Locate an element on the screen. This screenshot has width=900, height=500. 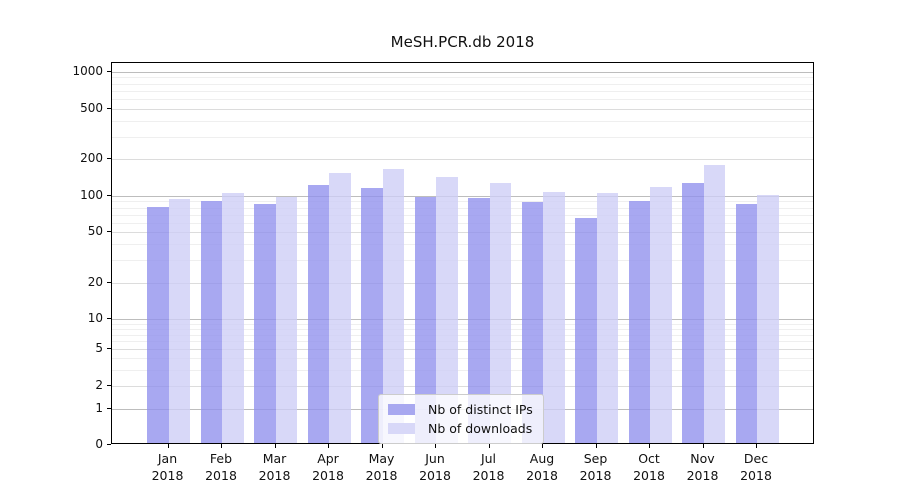
y-tick-label: 2 is located at coordinates (99, 385).